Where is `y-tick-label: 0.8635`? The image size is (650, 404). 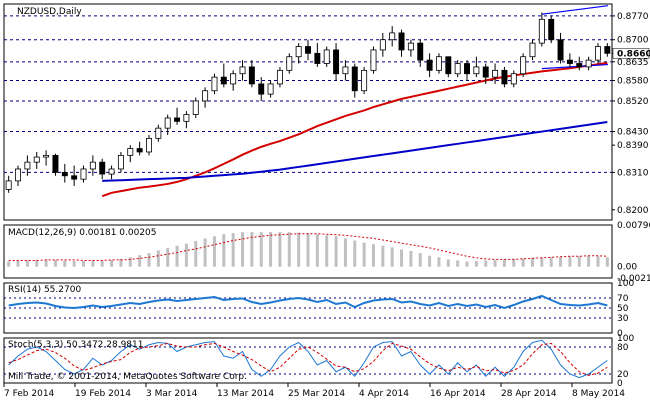 y-tick-label: 0.8635 is located at coordinates (633, 63).